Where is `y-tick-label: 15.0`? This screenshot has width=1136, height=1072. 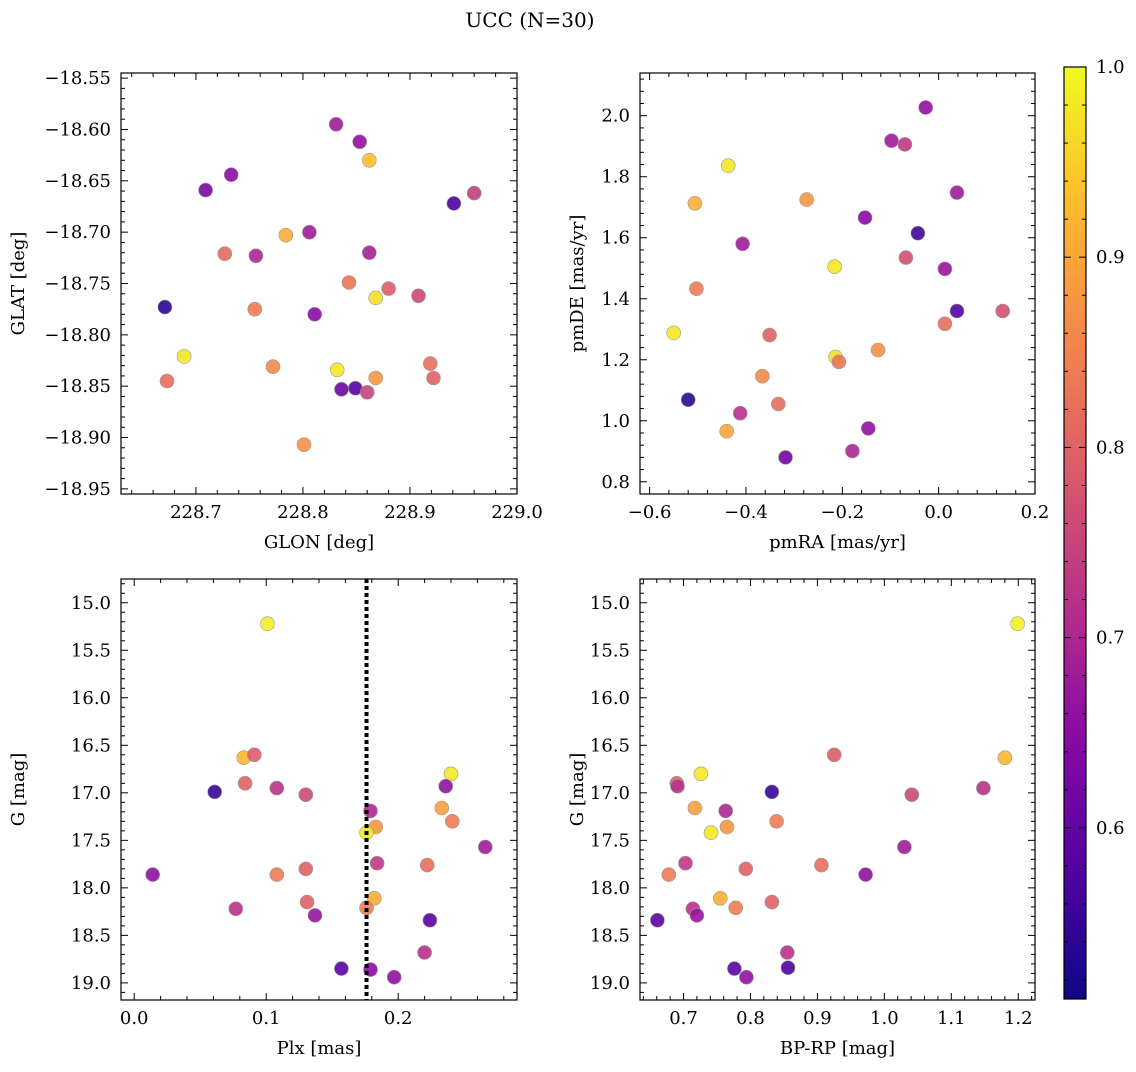
y-tick-label: 15.0 is located at coordinates (610, 603).